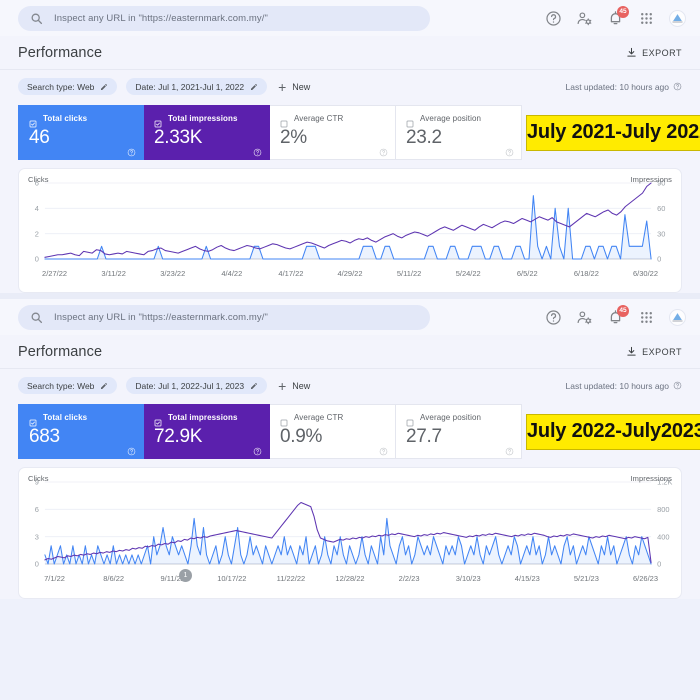 Image resolution: width=700 pixels, height=700 pixels. I want to click on panel-divider, so click(350, 296).